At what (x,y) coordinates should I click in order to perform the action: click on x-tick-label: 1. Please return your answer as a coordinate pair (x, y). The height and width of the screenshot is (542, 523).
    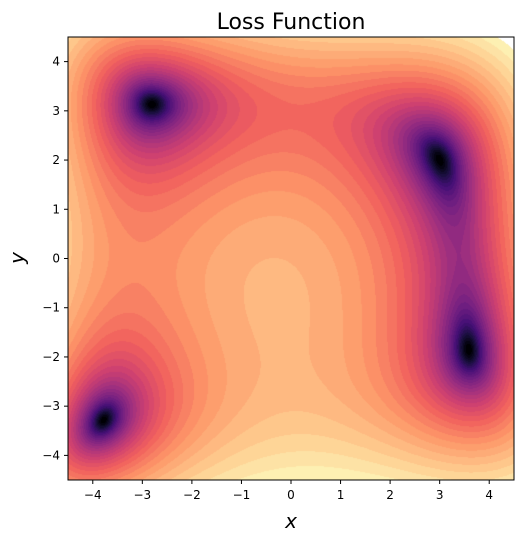
    Looking at the image, I should click on (341, 495).